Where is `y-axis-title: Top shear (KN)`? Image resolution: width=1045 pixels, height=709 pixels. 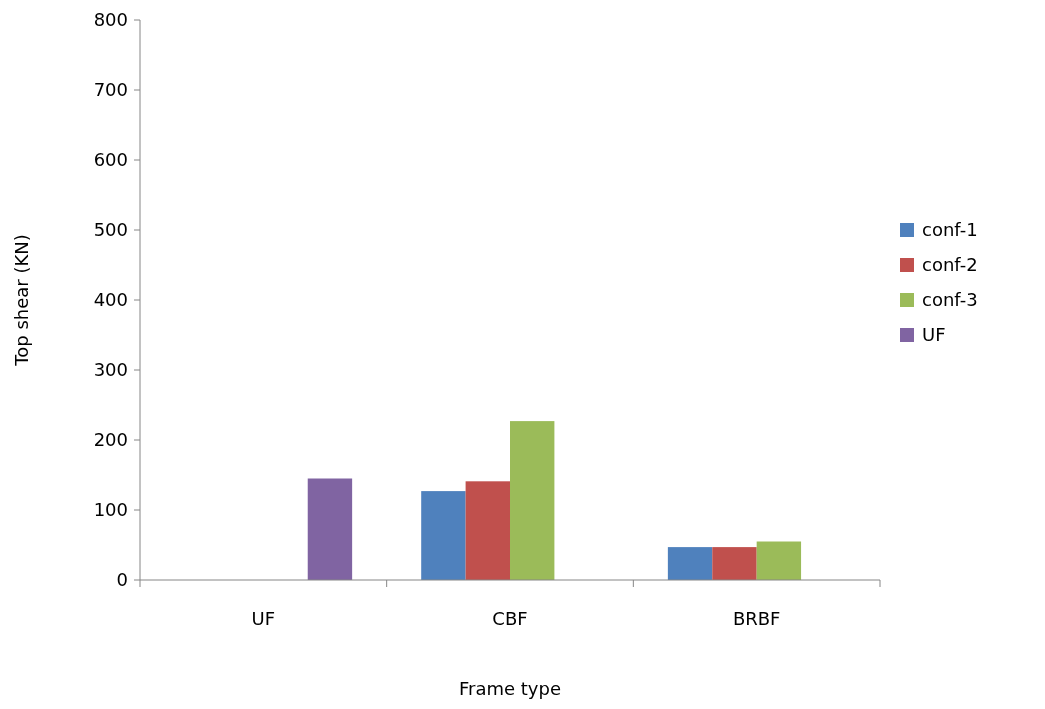
y-axis-title: Top shear (KN) is located at coordinates (21, 300).